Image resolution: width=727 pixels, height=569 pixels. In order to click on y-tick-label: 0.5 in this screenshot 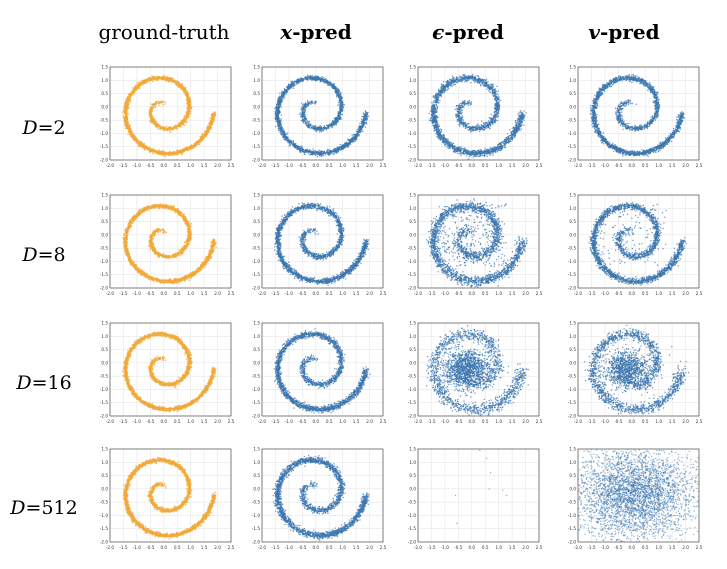, I will do `click(256, 93)`.